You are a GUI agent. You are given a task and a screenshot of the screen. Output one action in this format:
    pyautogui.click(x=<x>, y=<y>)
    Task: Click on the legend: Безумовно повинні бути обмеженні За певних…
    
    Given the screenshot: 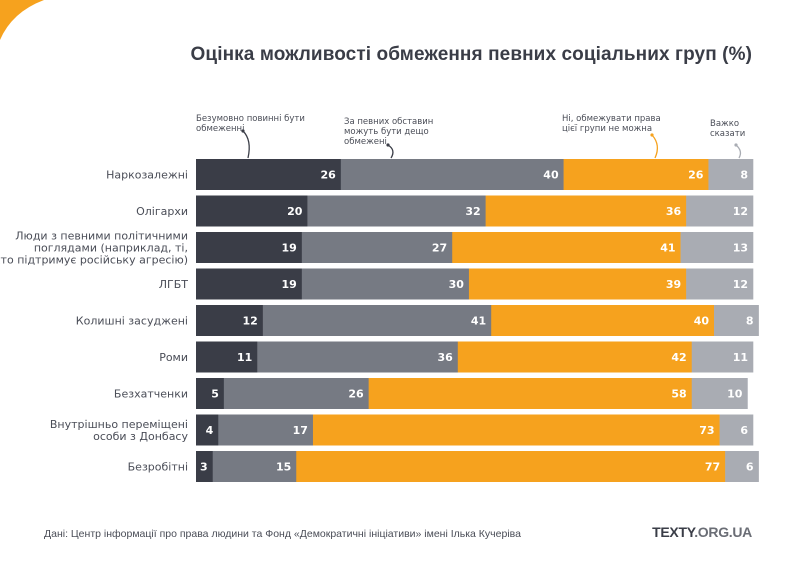 What is the action you would take?
    pyautogui.click(x=470, y=136)
    